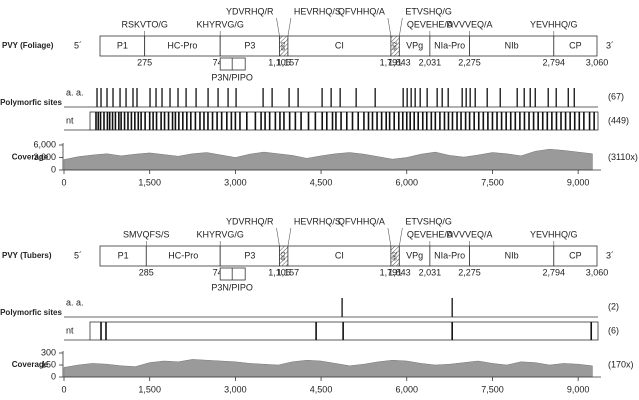 The image size is (639, 400). I want to click on boundary-label: 3,060, so click(597, 272).